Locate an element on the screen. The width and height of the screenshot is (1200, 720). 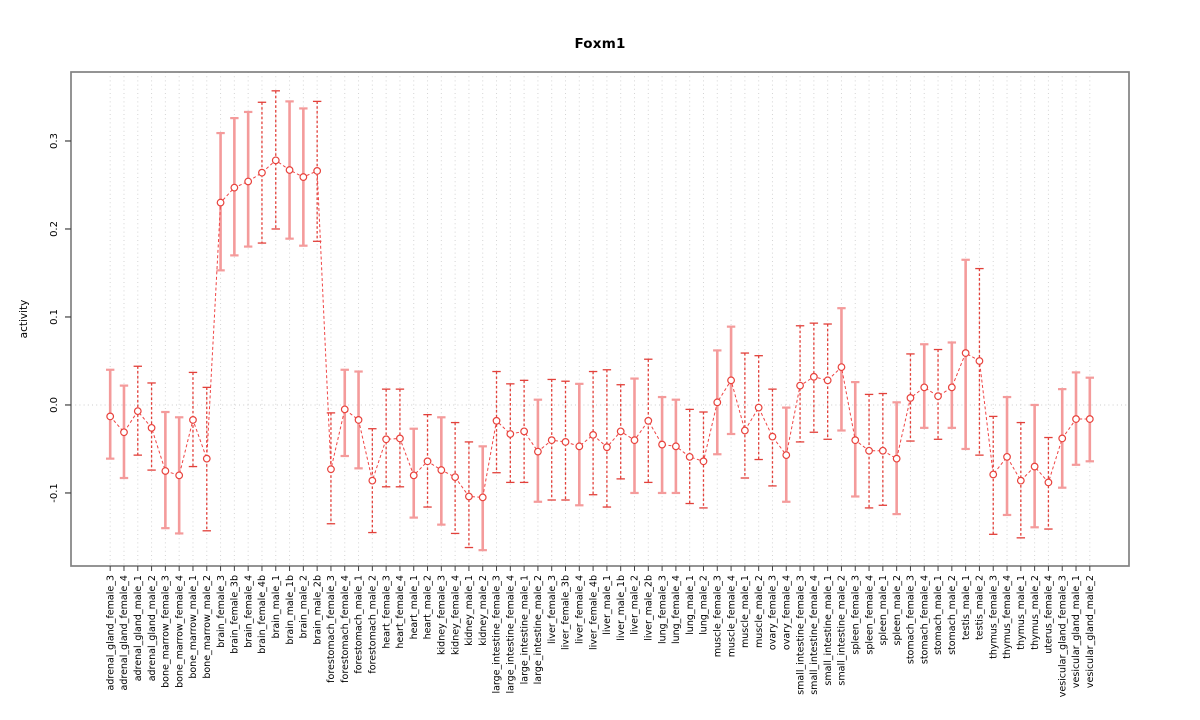
x-tick-label: large_intestine_female_3 is located at coordinates (497, 634).